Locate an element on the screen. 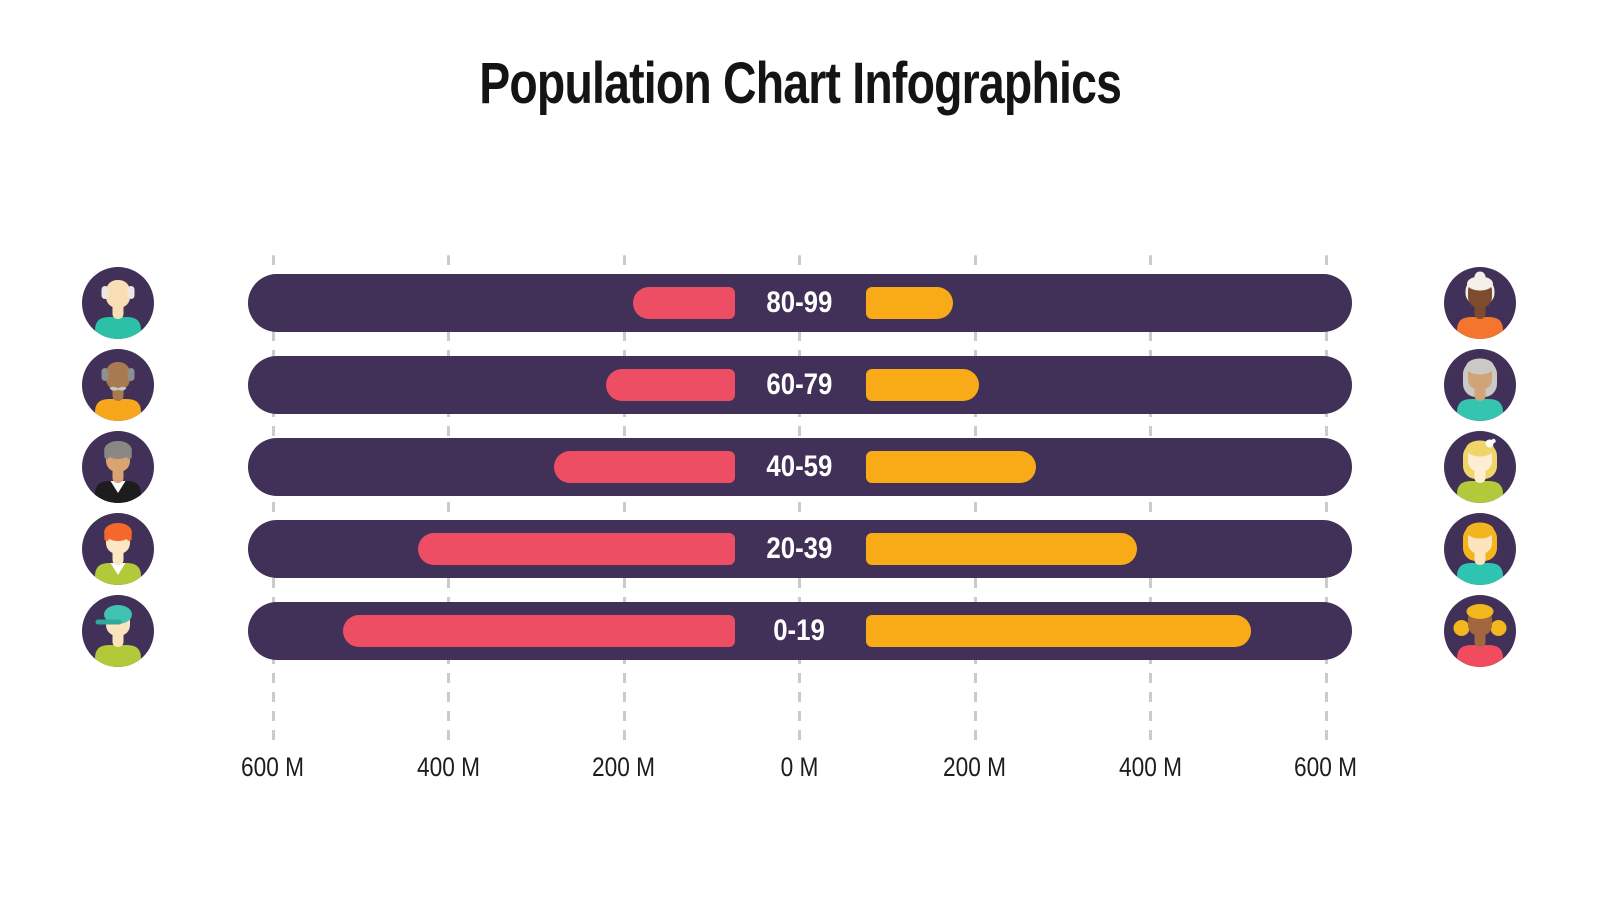 The width and height of the screenshot is (1600, 900). axis-tick-label: 0 M is located at coordinates (800, 767).